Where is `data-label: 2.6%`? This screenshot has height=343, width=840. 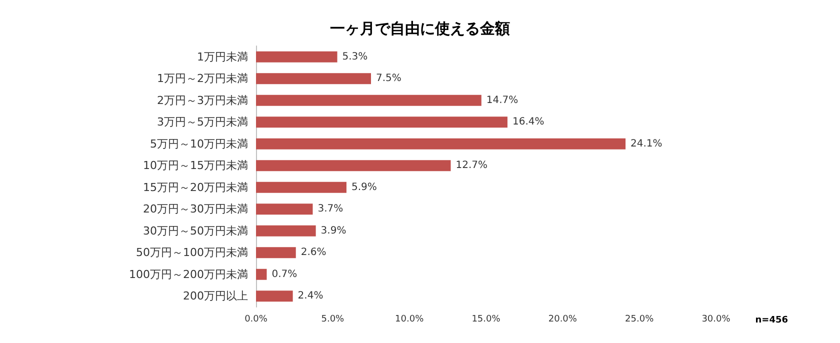
data-label: 2.6% is located at coordinates (313, 252).